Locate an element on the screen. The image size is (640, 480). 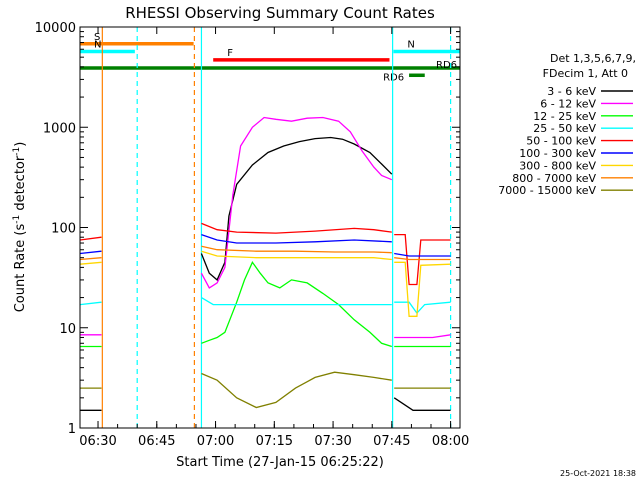
state-bar-label: F is located at coordinates (230, 53).